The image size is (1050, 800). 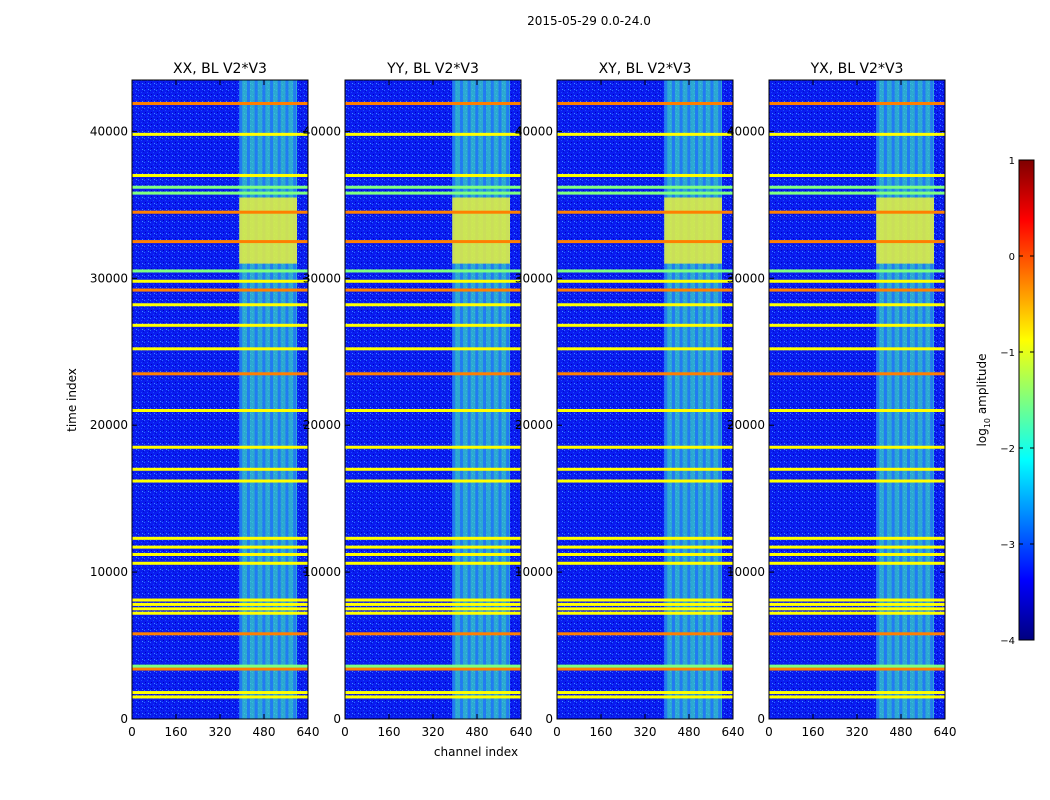 I want to click on panel-title: XX, BL V2*V3, so click(x=220, y=69).